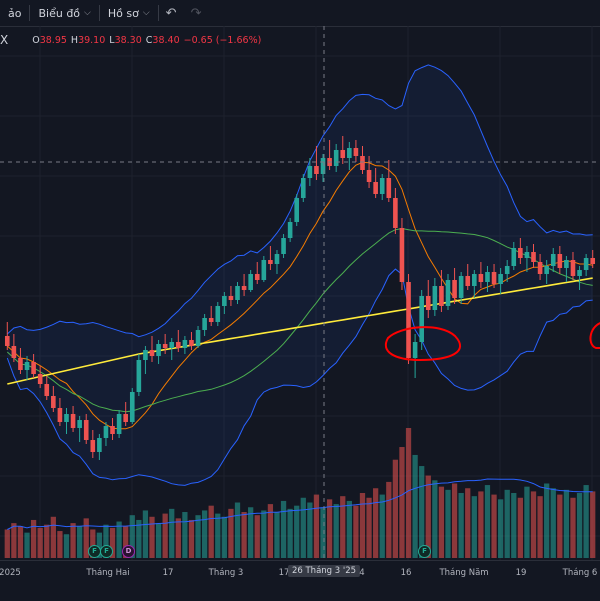 The height and width of the screenshot is (601, 600). Describe the element at coordinates (464, 573) in the screenshot. I see `x-tick-label: Tháng Năm` at that location.